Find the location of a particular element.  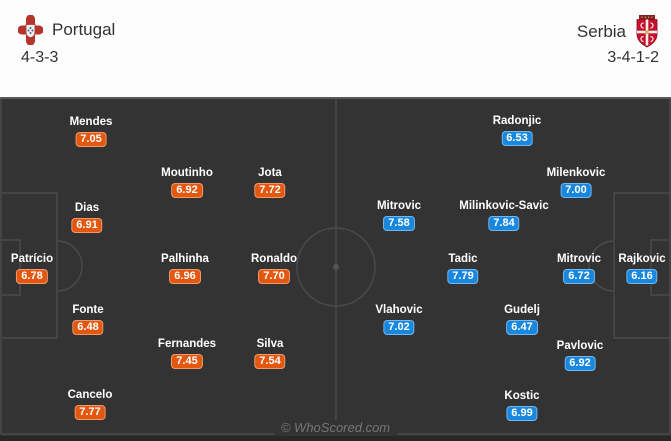

player-gudelj: Gudelj 6.47 is located at coordinates (522, 319).